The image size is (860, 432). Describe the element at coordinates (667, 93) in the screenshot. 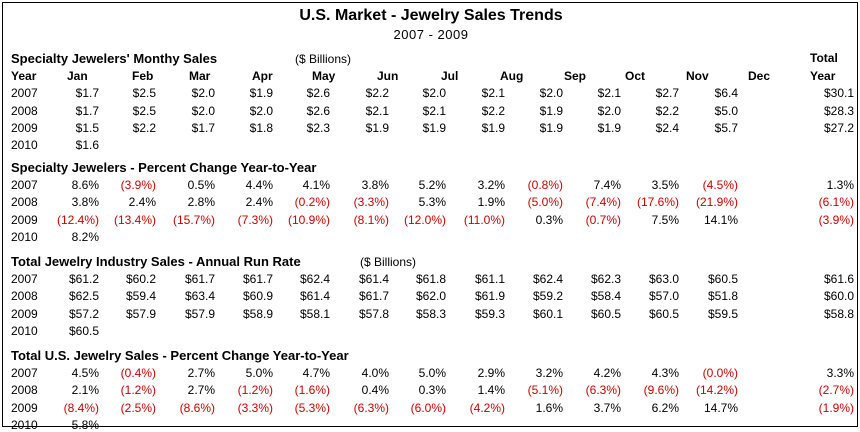

I see `table-cell: $2.7` at that location.